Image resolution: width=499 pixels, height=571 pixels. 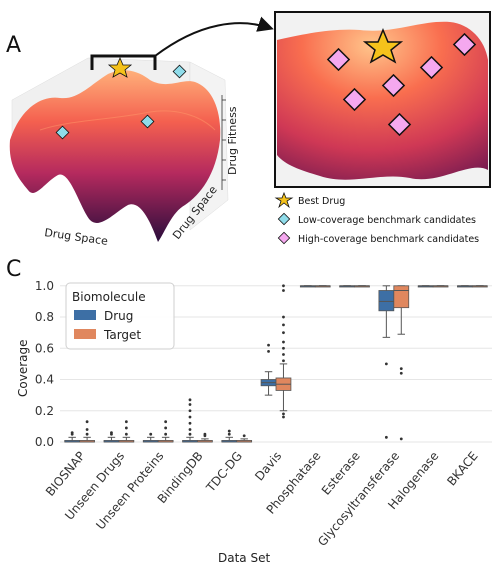 I want to click on panel-c-label: C, so click(x=13, y=269).